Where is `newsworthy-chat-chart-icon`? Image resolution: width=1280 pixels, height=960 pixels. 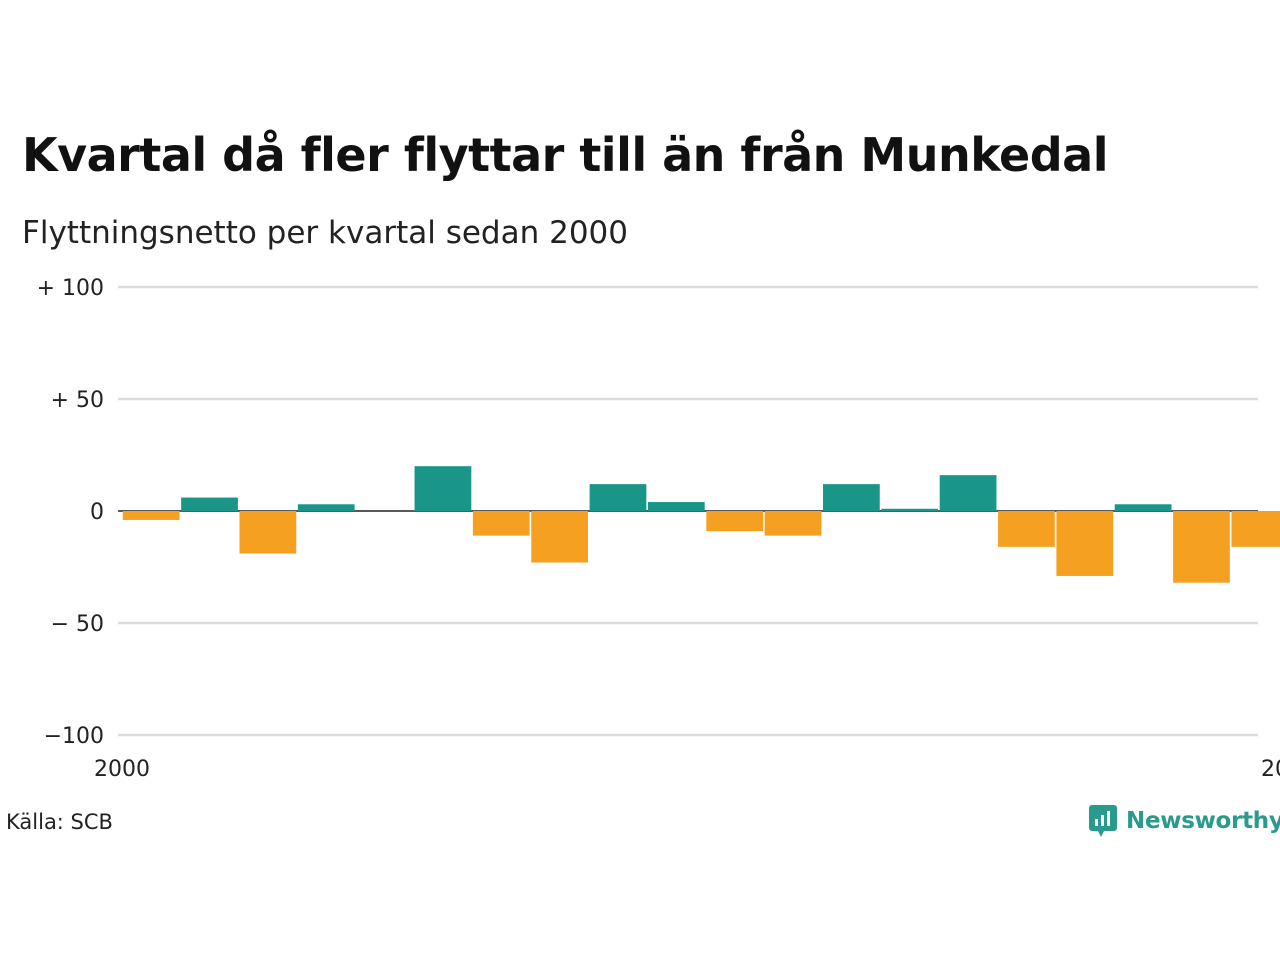
newsworthy-chat-chart-icon is located at coordinates (1103, 821).